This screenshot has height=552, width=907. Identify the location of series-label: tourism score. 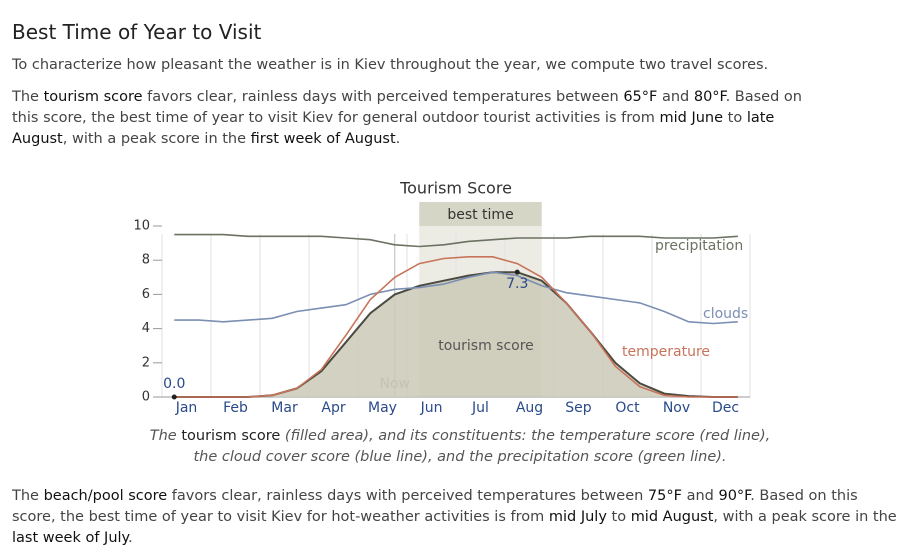
(486, 346).